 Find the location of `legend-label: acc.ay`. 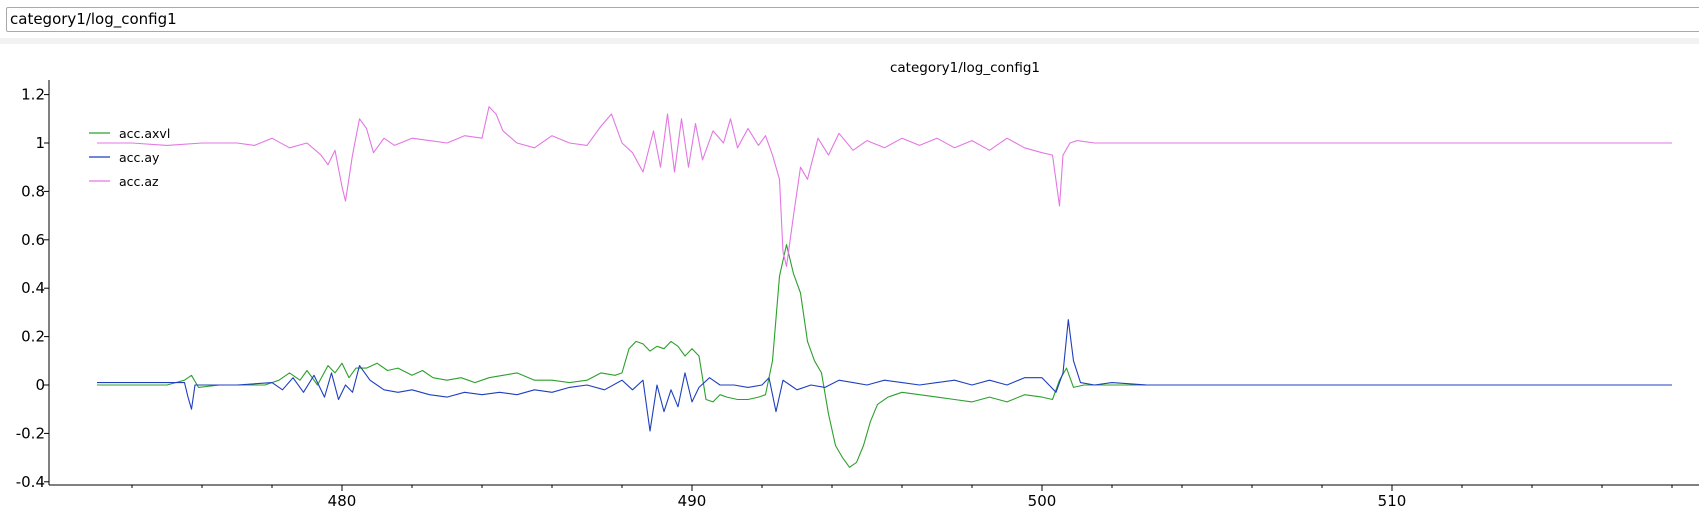

legend-label: acc.ay is located at coordinates (139, 157).